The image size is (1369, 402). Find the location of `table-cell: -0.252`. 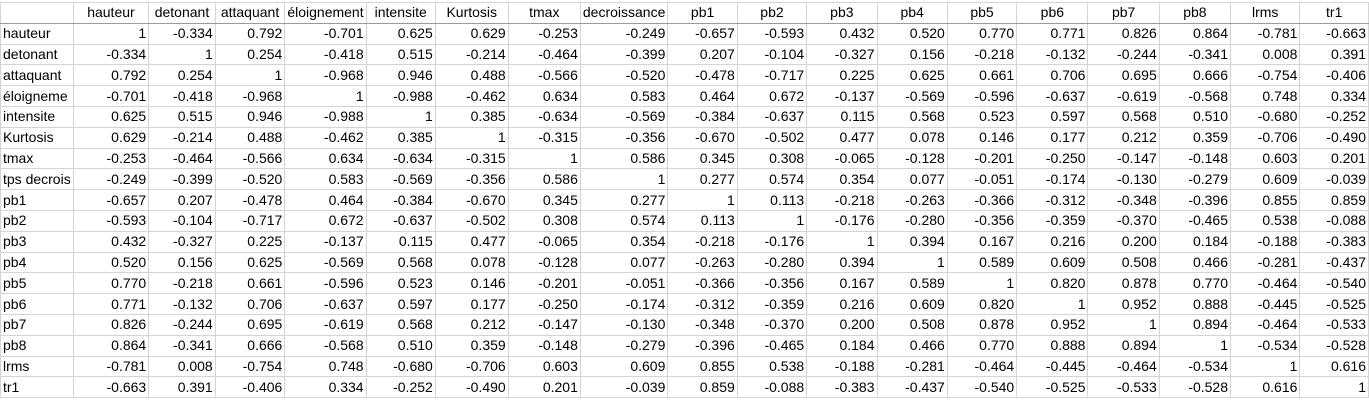

table-cell: -0.252 is located at coordinates (400, 387).